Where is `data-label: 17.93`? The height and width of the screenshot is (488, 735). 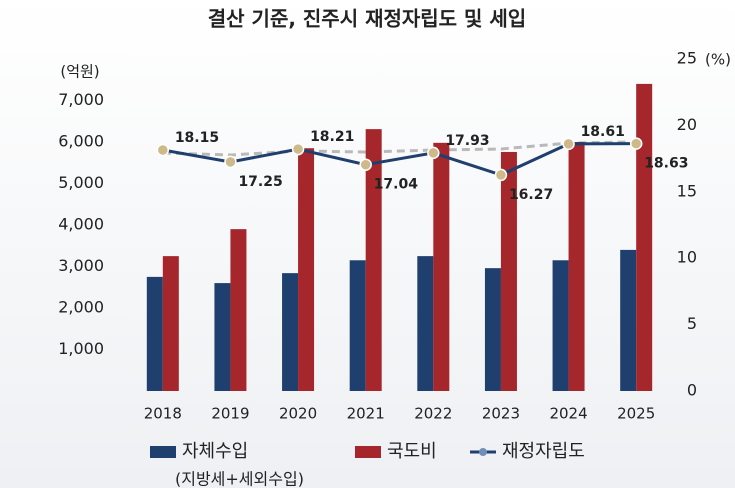
data-label: 17.93 is located at coordinates (467, 141).